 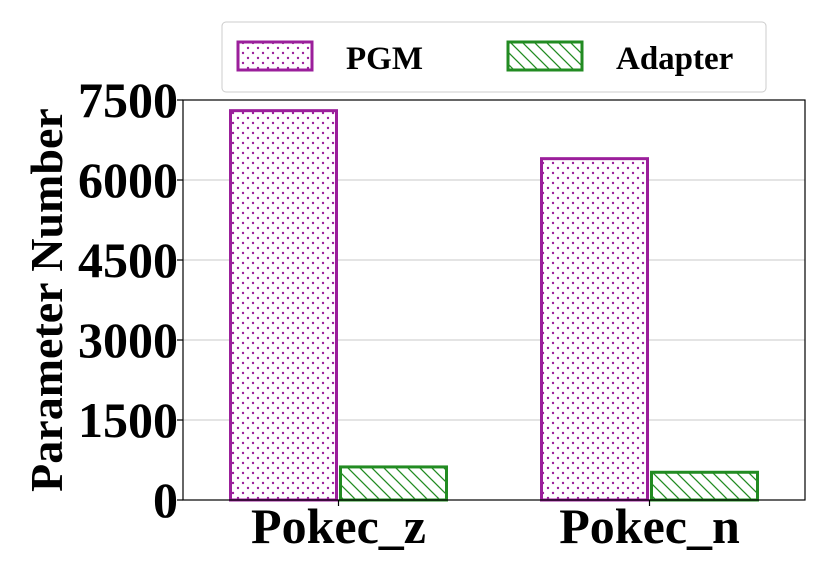 I want to click on legend-label-pgm: PGM, so click(x=384, y=59).